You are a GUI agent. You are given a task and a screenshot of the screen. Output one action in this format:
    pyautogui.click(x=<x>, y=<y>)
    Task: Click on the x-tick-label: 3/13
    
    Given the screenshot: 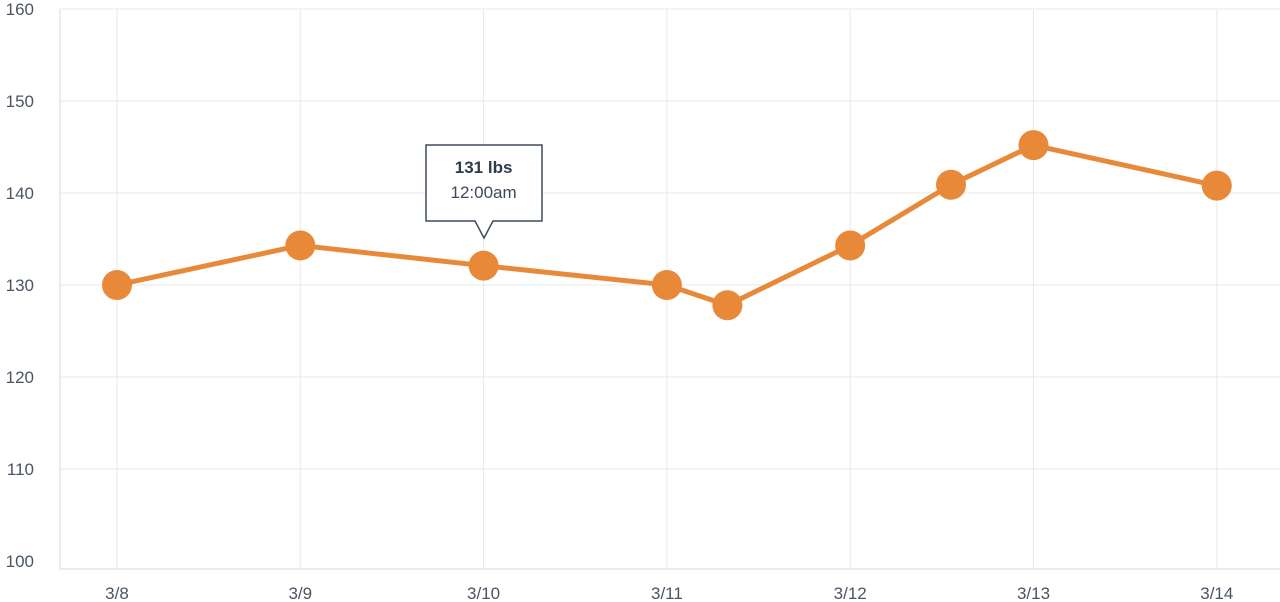 What is the action you would take?
    pyautogui.click(x=1033, y=593)
    